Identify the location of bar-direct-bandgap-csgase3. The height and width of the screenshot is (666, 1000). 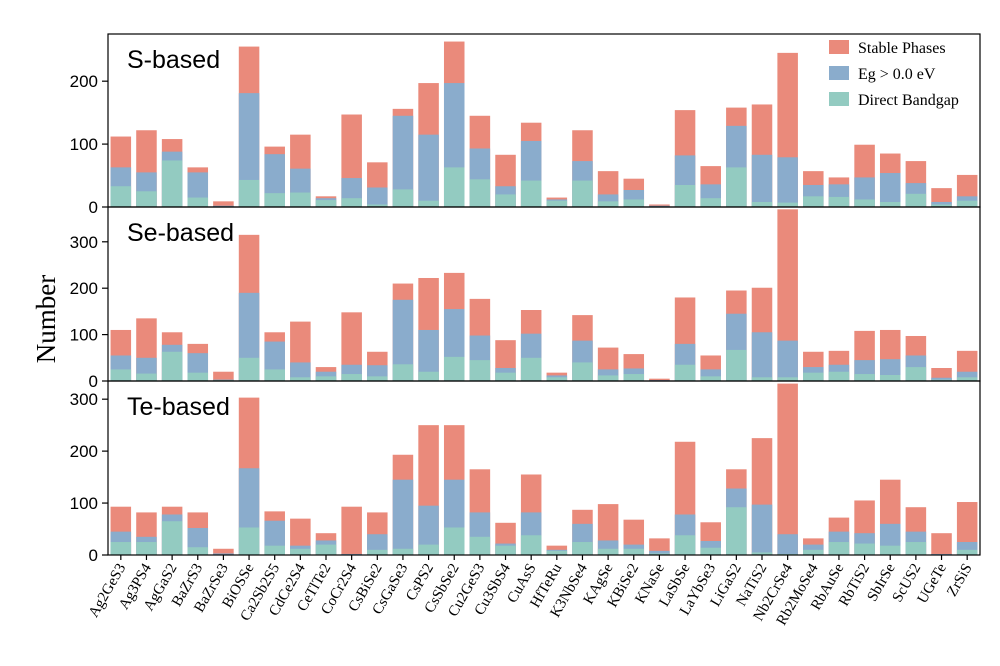
(403, 198).